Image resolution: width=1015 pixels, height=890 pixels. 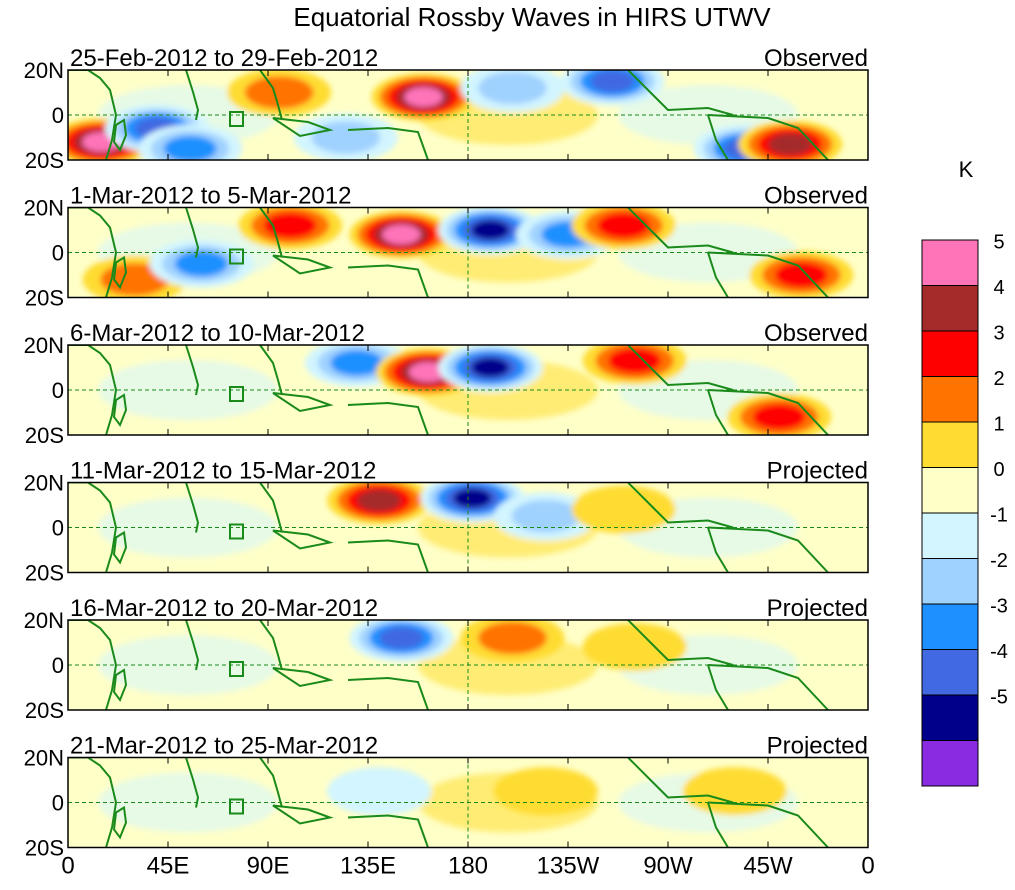 What do you see at coordinates (998, 334) in the screenshot?
I see `colorbar-tick-label: 3` at bounding box center [998, 334].